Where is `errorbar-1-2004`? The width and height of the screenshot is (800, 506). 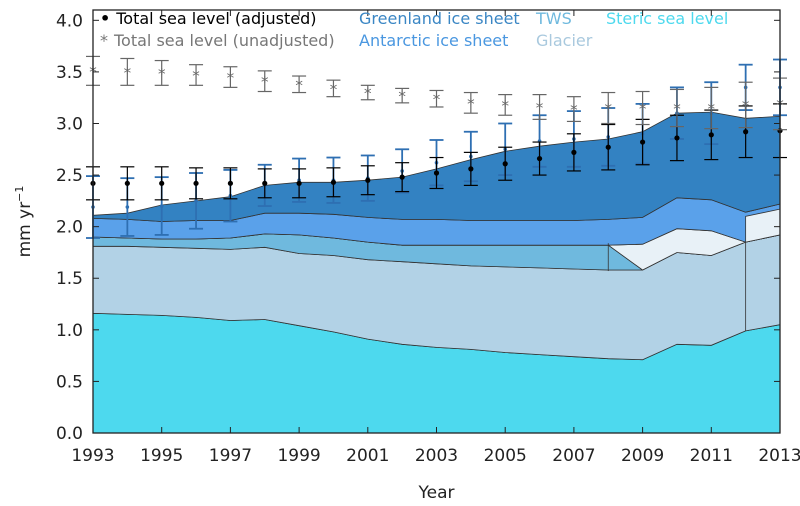
errorbar-1-2004 is located at coordinates (470, 168).